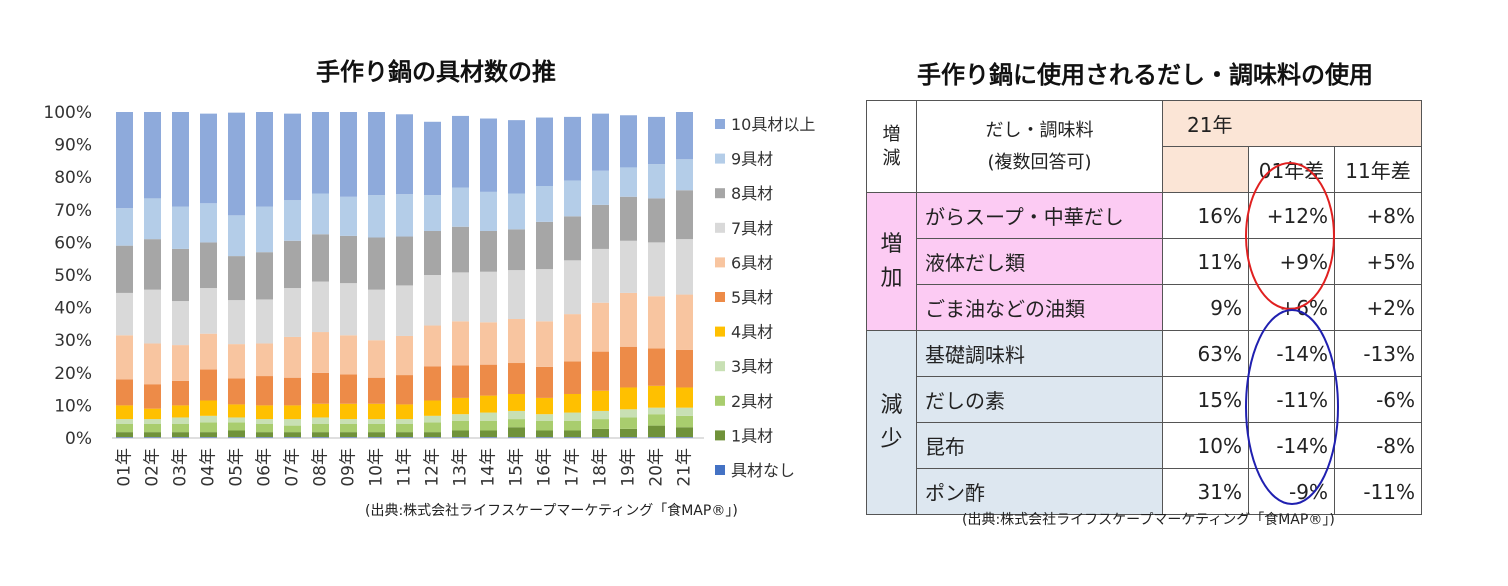 The height and width of the screenshot is (586, 1508). I want to click on header-diff01: 01年差, so click(1291, 169).